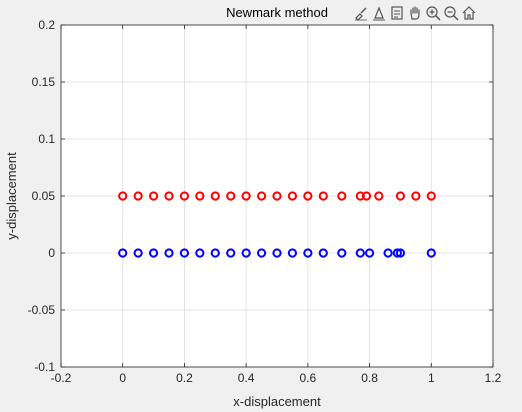 The image size is (522, 412). What do you see at coordinates (369, 378) in the screenshot?
I see `x-tick-label: 0.8` at bounding box center [369, 378].